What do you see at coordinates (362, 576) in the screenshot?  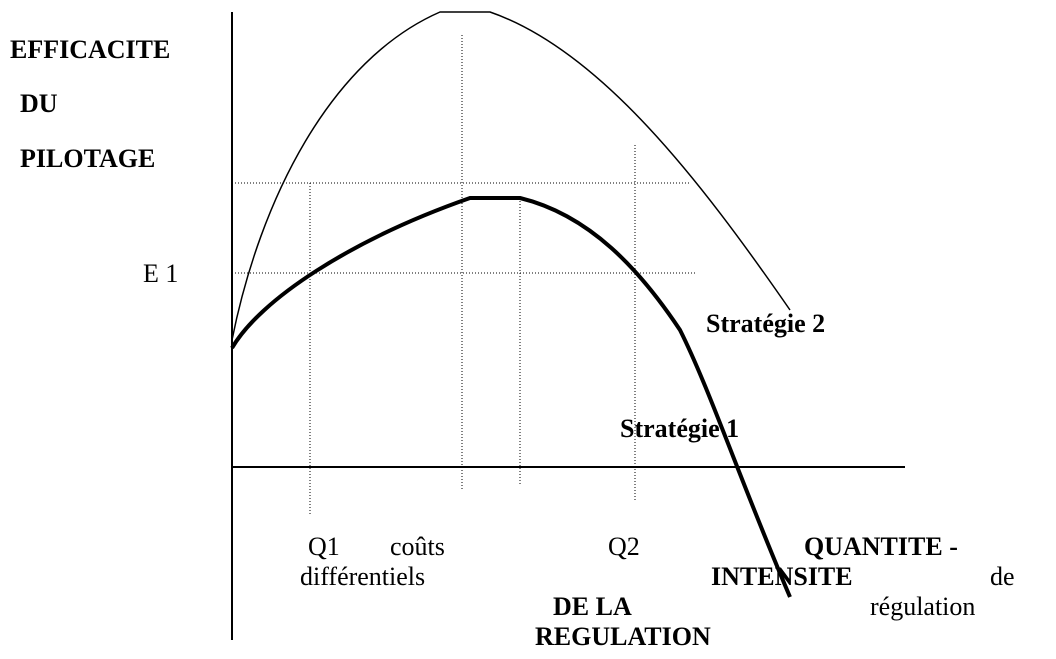 I see `label: différentiels` at bounding box center [362, 576].